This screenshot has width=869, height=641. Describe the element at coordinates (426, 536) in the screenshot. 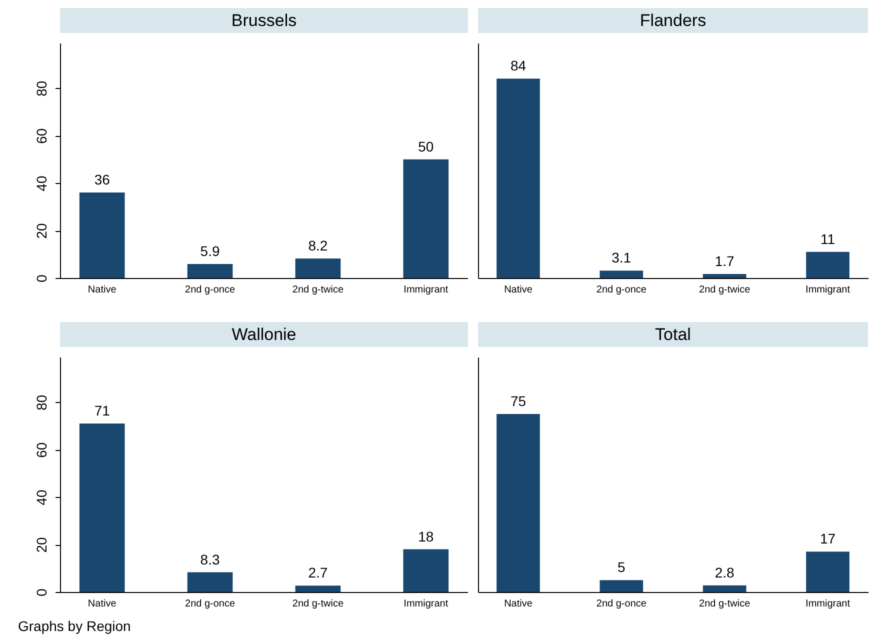

I see `data-label: 18` at that location.